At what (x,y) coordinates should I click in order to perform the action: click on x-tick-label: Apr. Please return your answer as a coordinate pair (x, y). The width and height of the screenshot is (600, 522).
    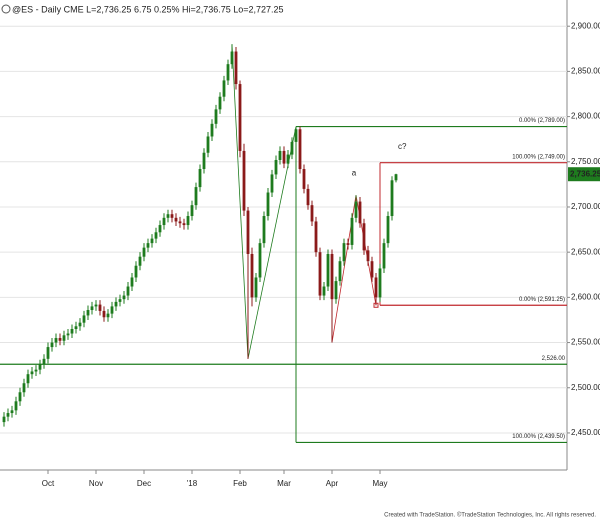
    Looking at the image, I should click on (332, 483).